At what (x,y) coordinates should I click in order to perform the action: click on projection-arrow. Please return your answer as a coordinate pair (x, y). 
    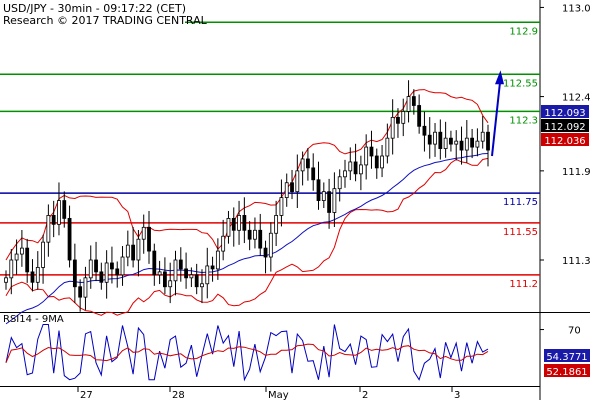
    Looking at the image, I should click on (497, 113).